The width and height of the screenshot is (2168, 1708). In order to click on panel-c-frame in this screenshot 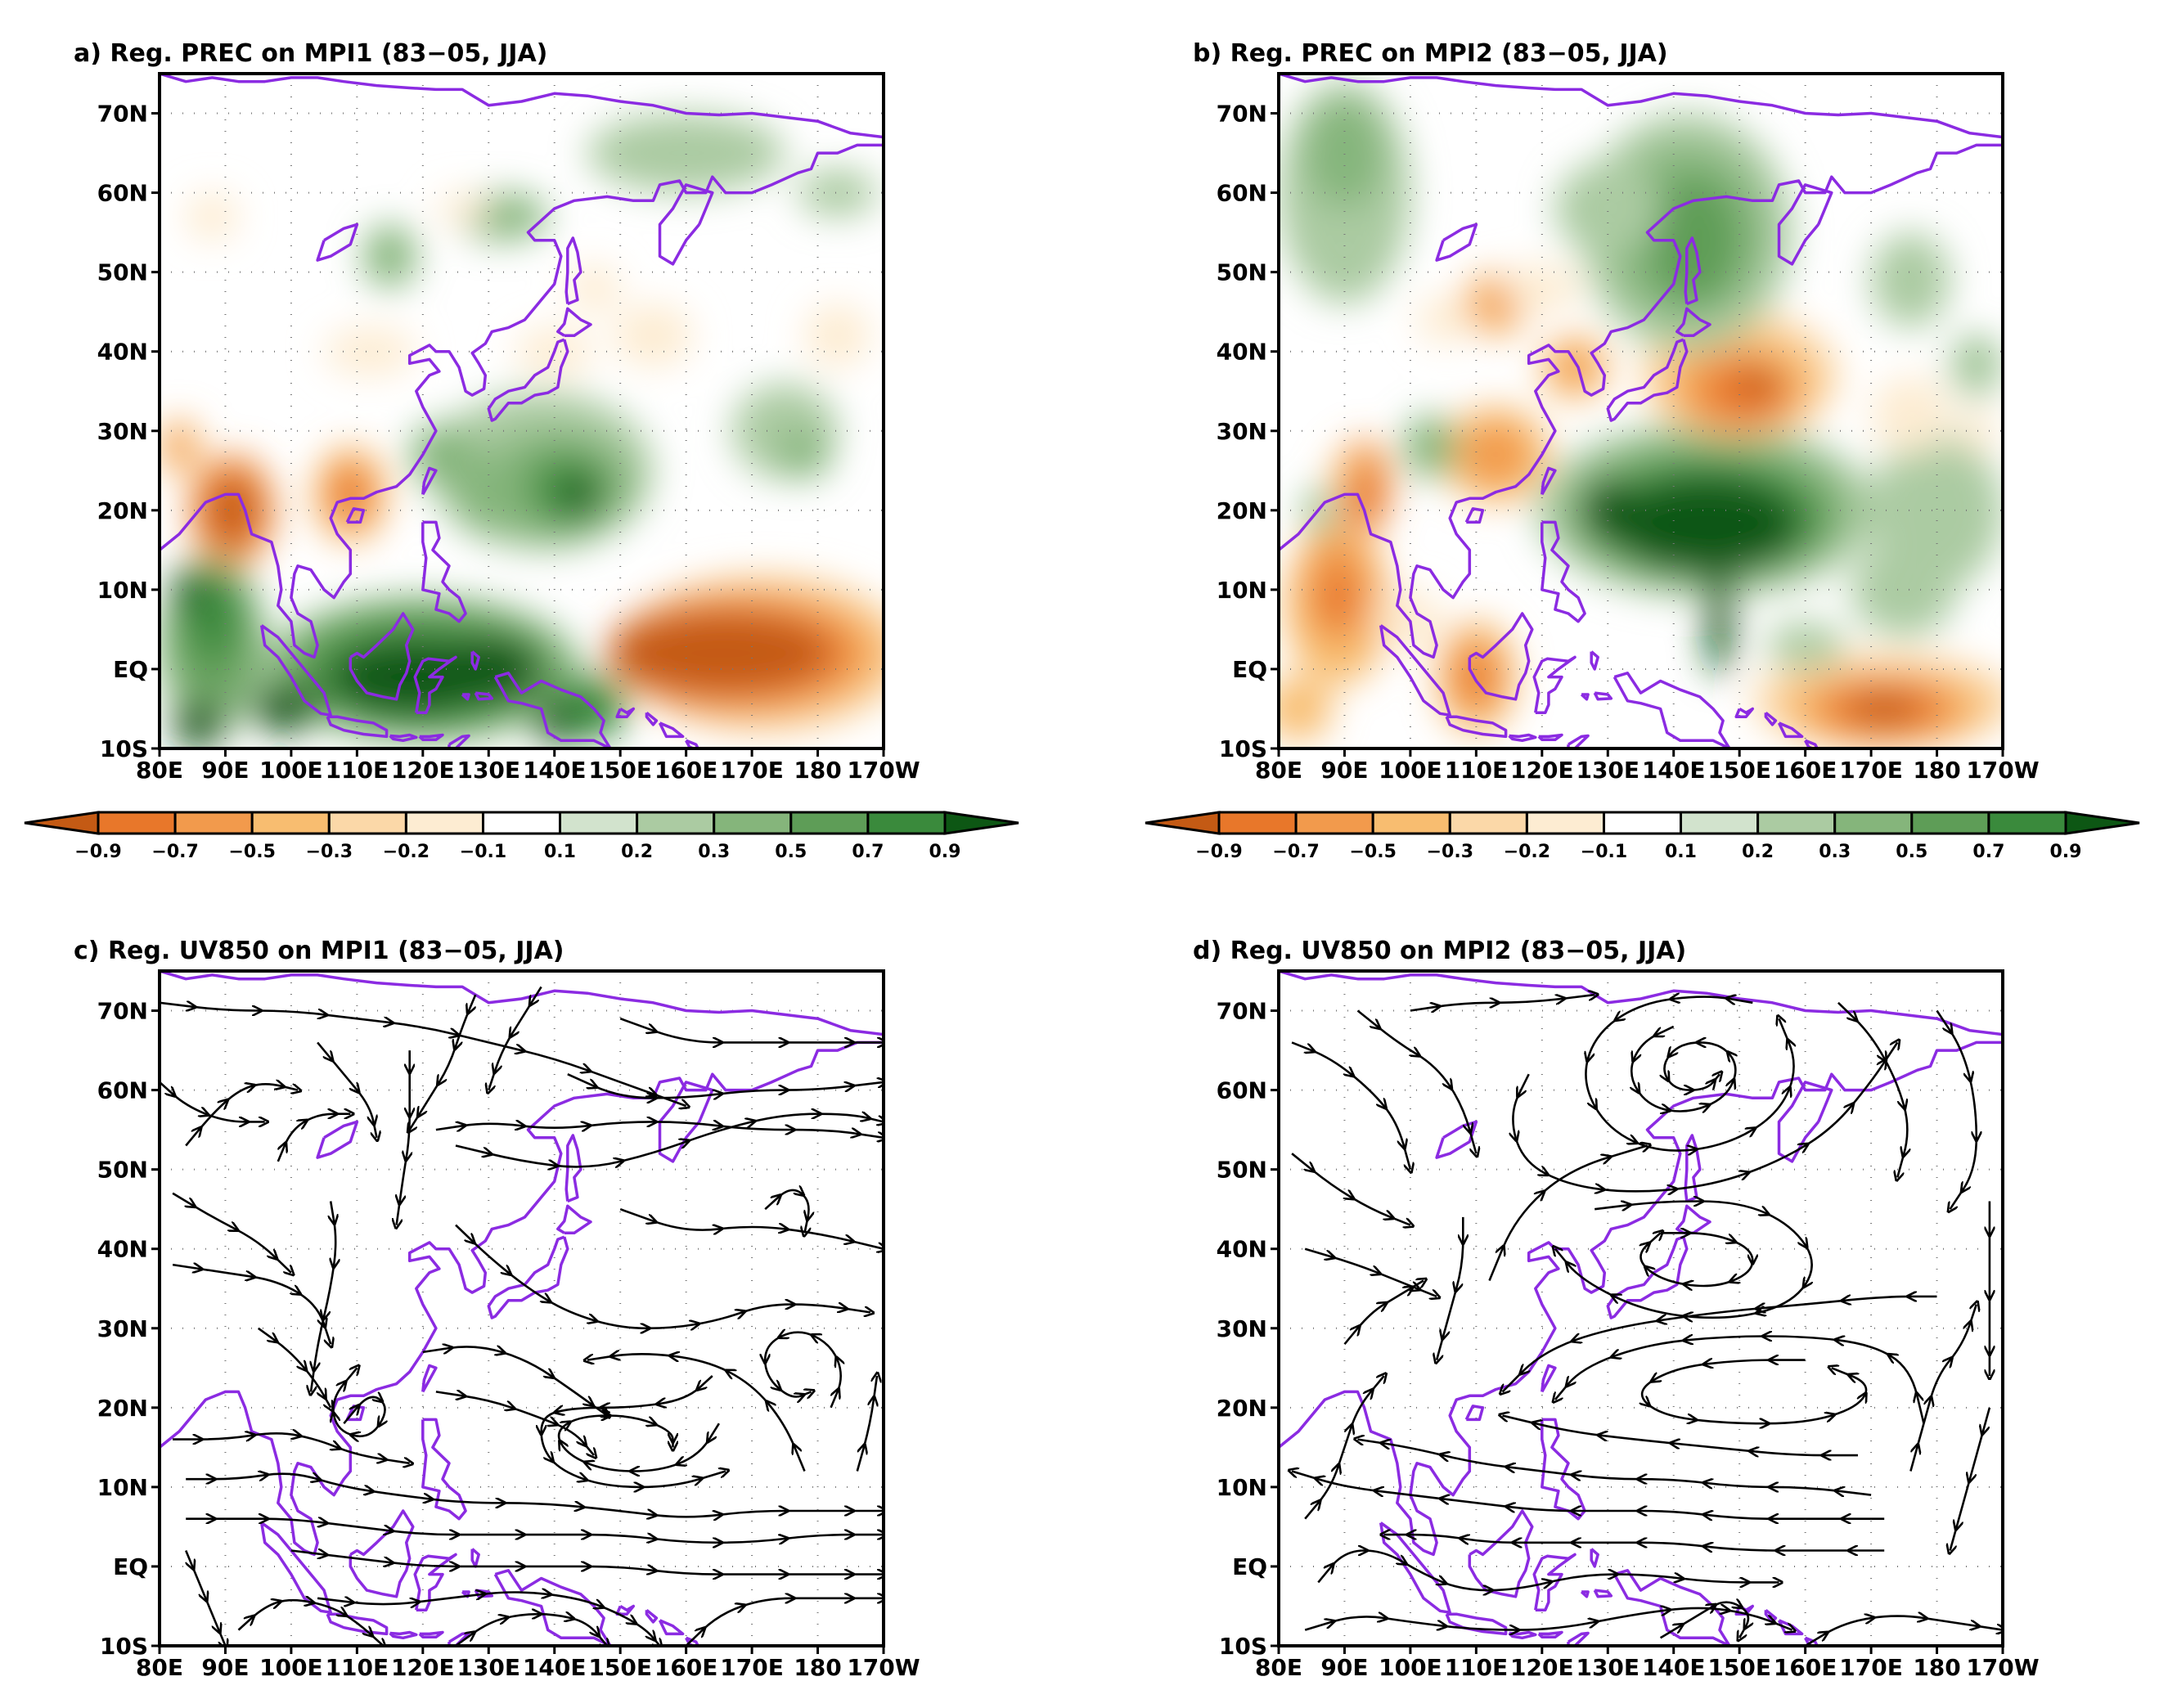, I will do `click(521, 1308)`.